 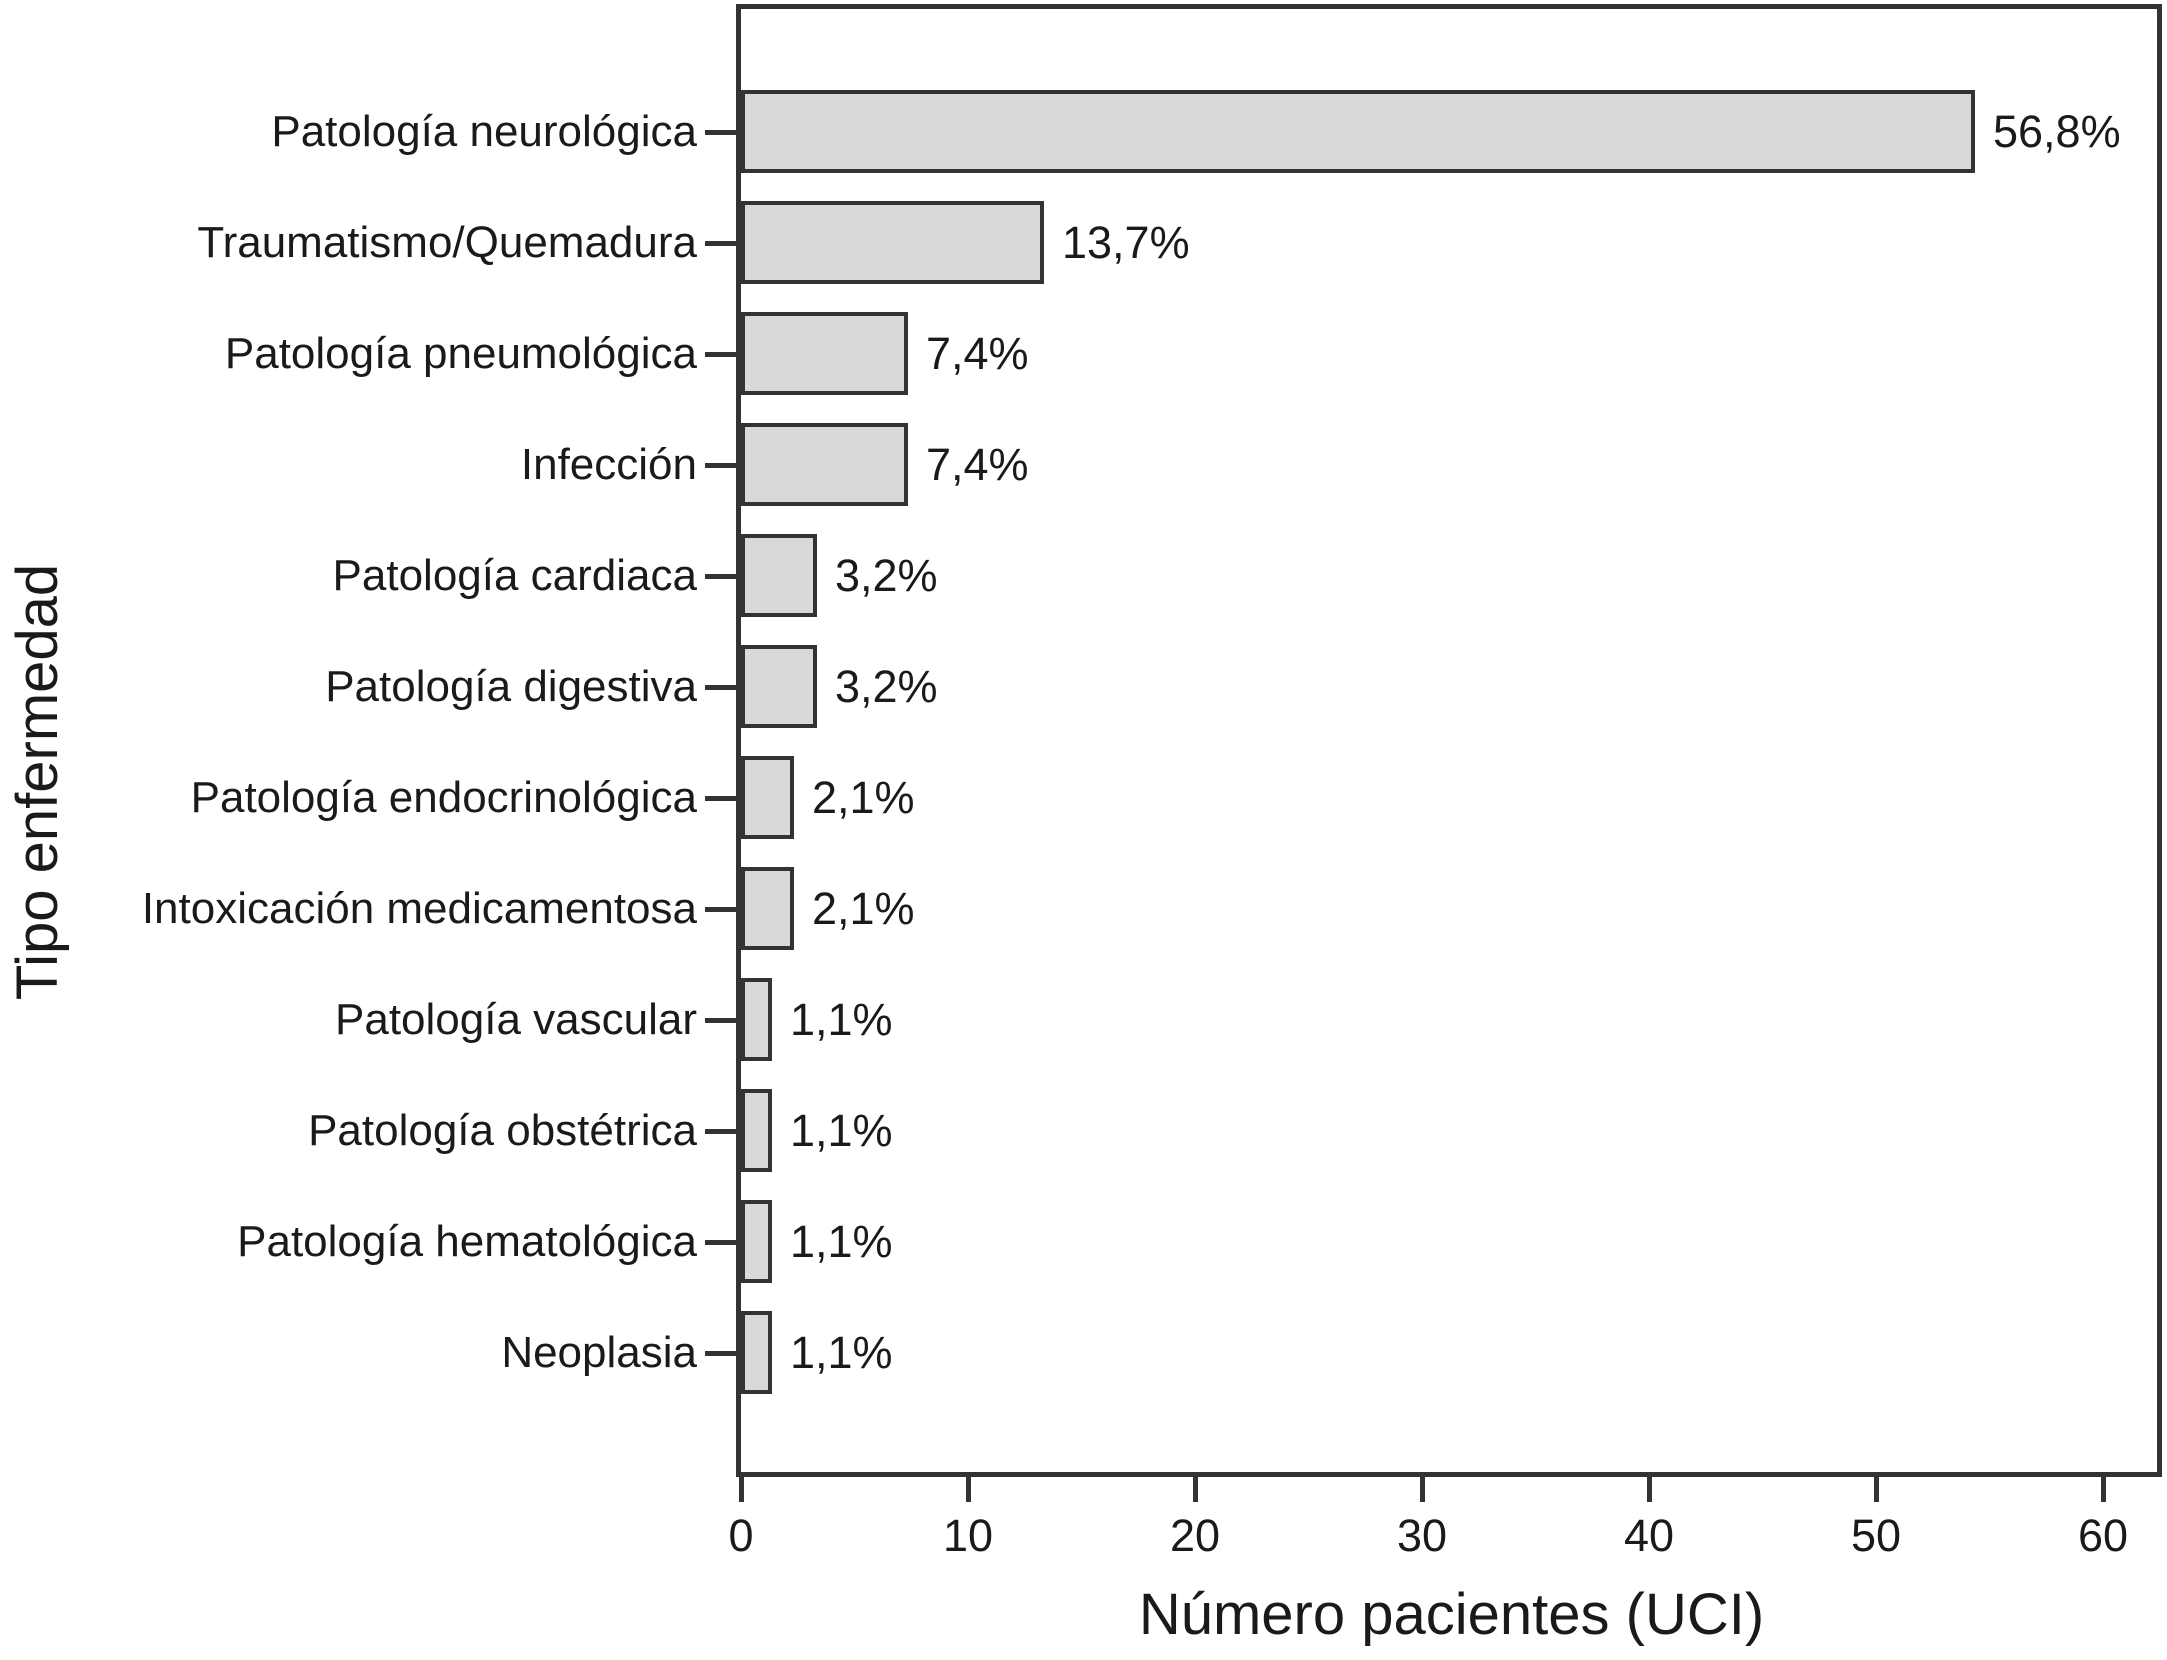 What do you see at coordinates (1451, 1614) in the screenshot?
I see `x-axis-title: Número pacientes (UCI)` at bounding box center [1451, 1614].